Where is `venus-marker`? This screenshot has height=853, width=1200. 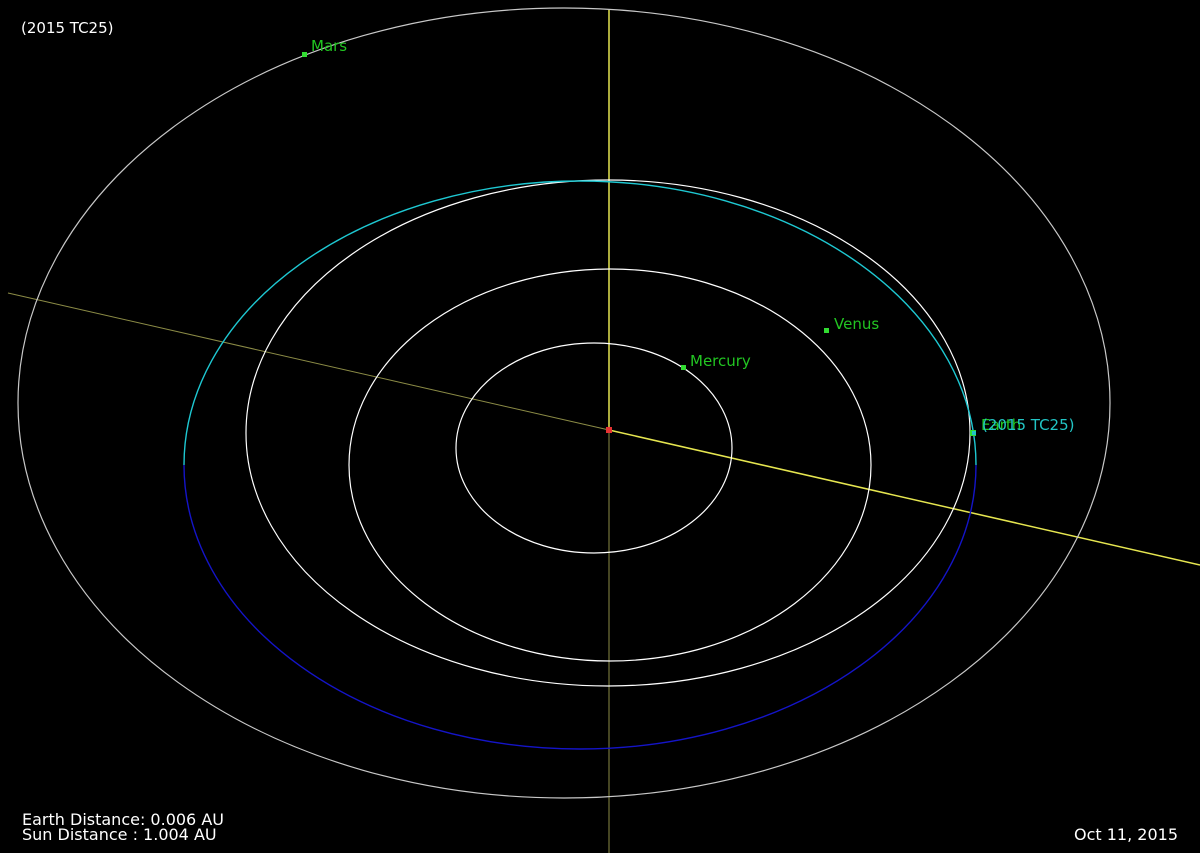 venus-marker is located at coordinates (826, 330).